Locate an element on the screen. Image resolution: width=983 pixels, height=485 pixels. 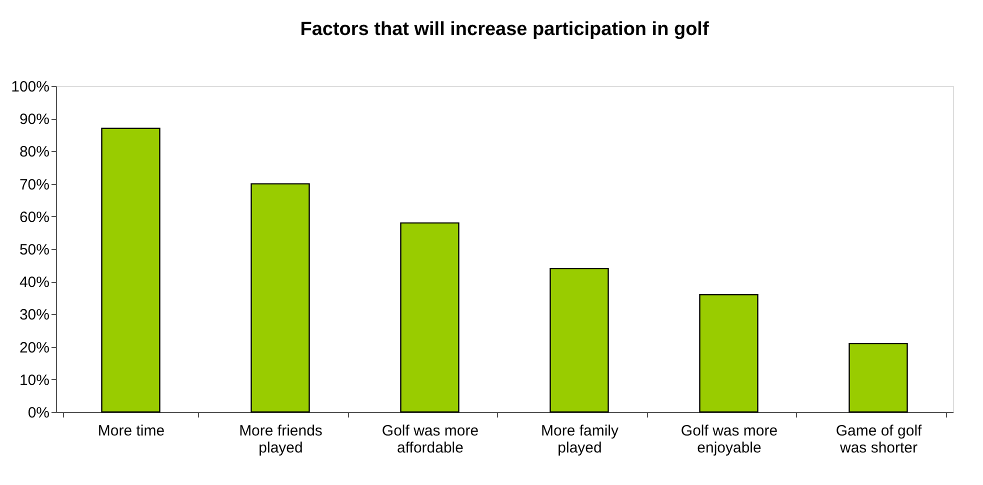
x-tick-label: Game of golf was shorter is located at coordinates (879, 439).